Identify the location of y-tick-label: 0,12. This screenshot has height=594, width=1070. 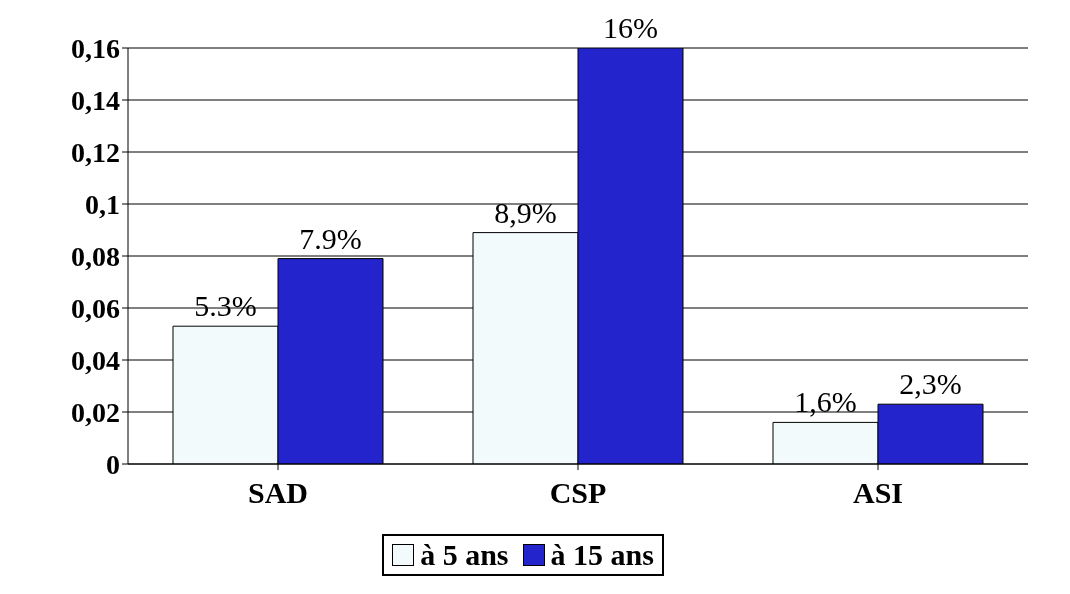
(95, 152).